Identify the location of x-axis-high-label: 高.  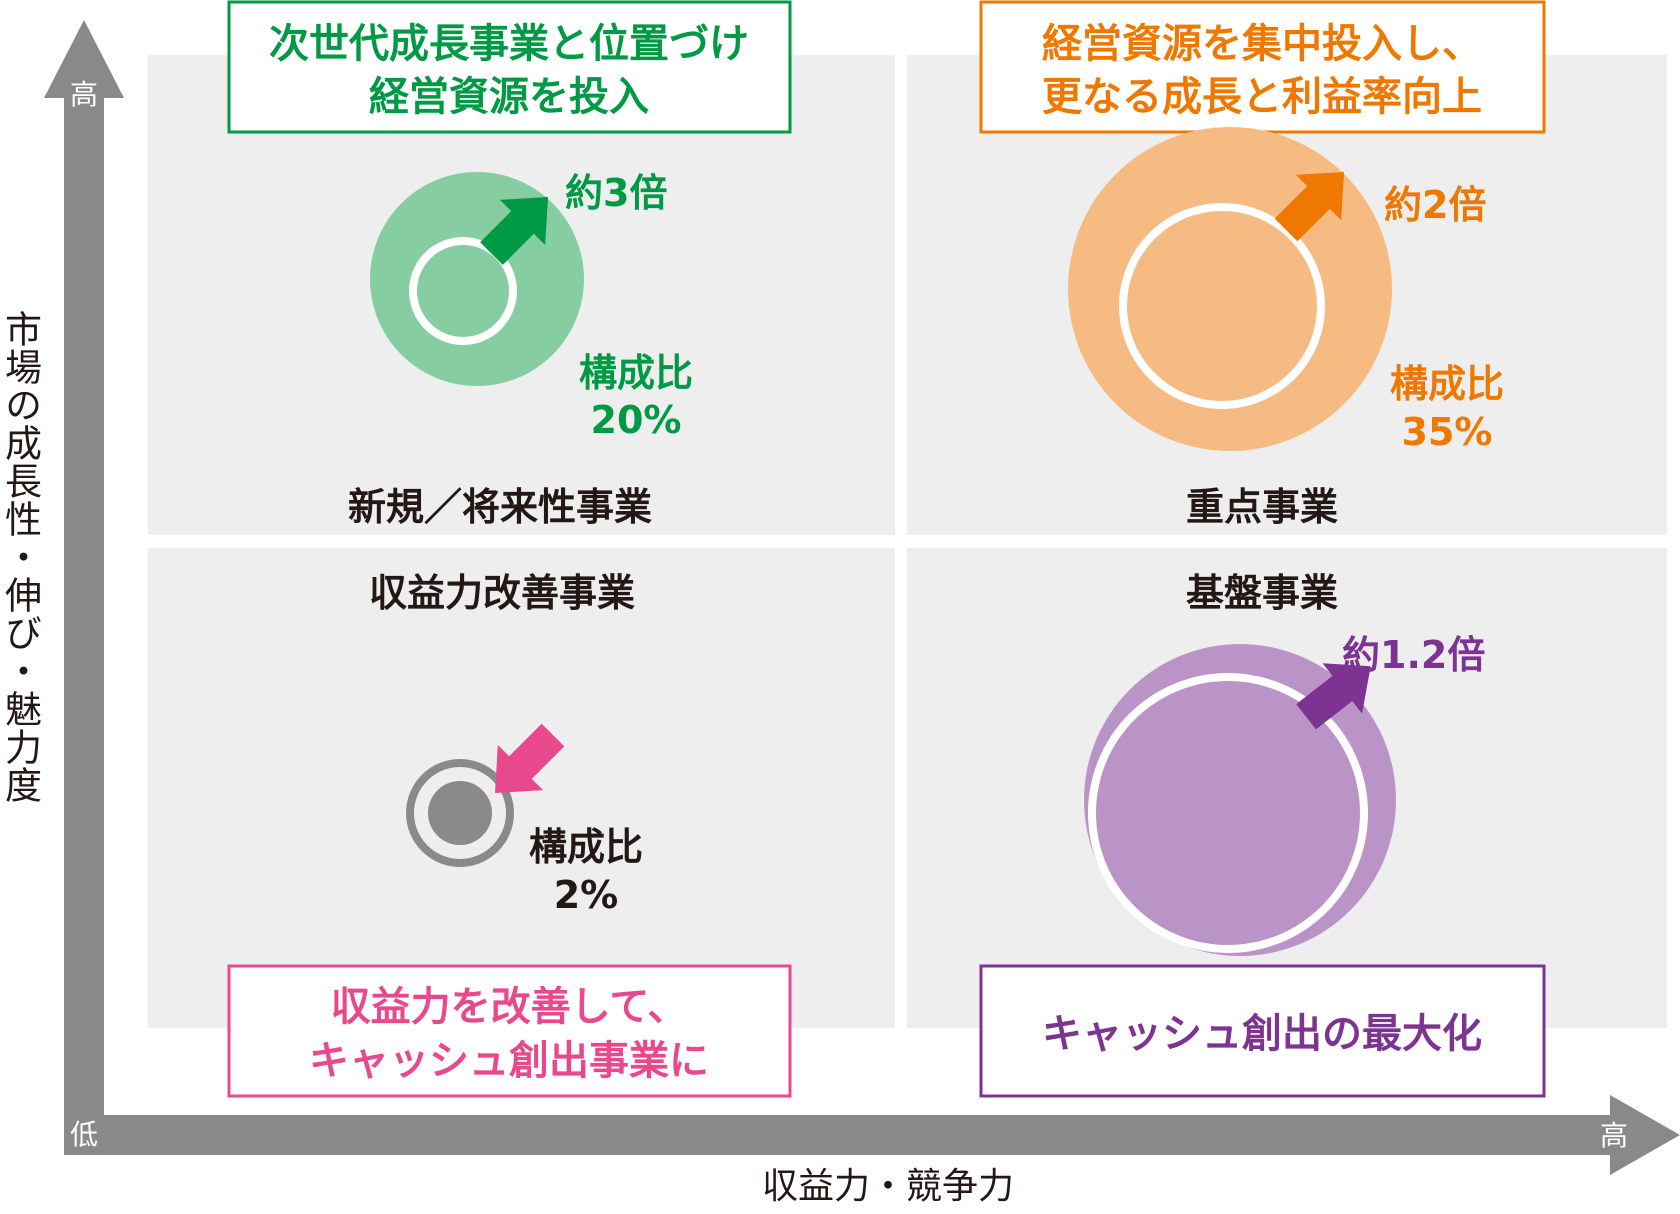
(1614, 1135).